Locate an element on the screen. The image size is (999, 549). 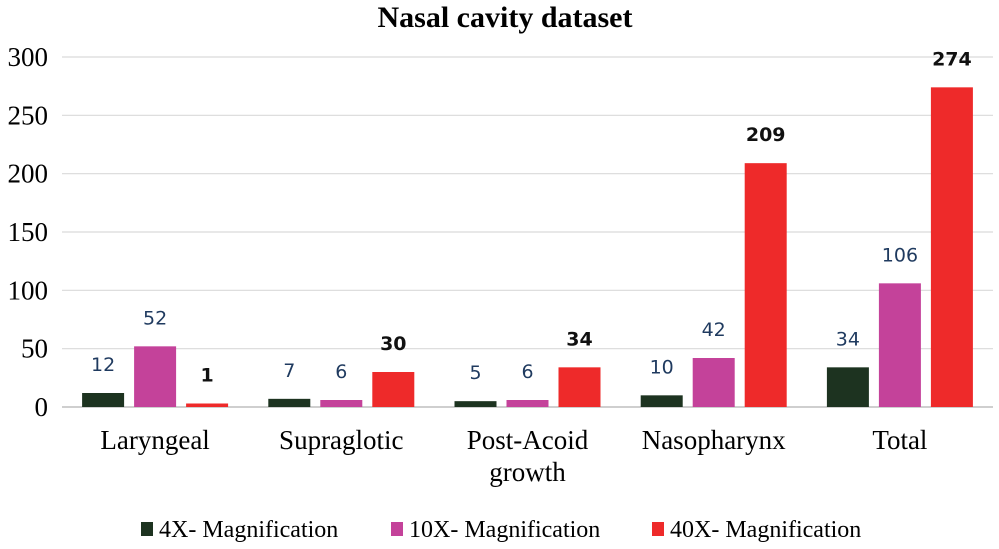
y-tick-label: 150 is located at coordinates (28, 232).